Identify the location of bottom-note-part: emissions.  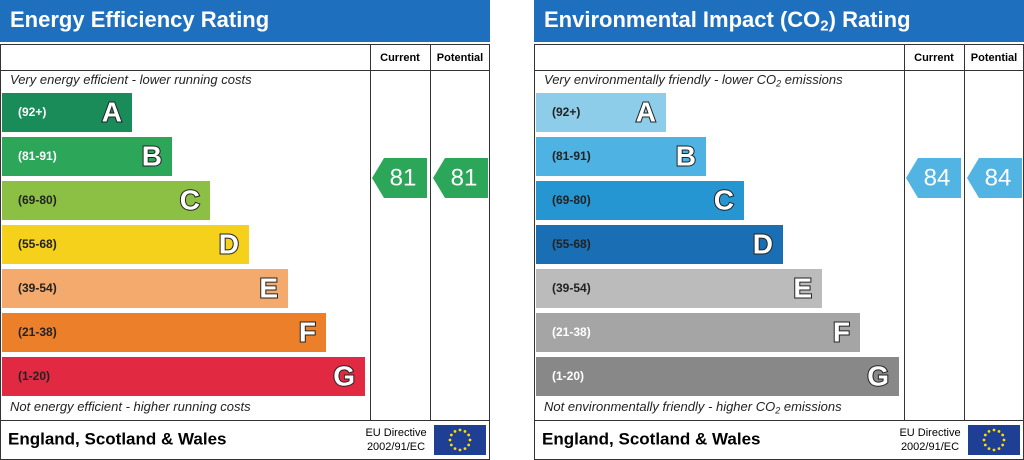
(811, 406).